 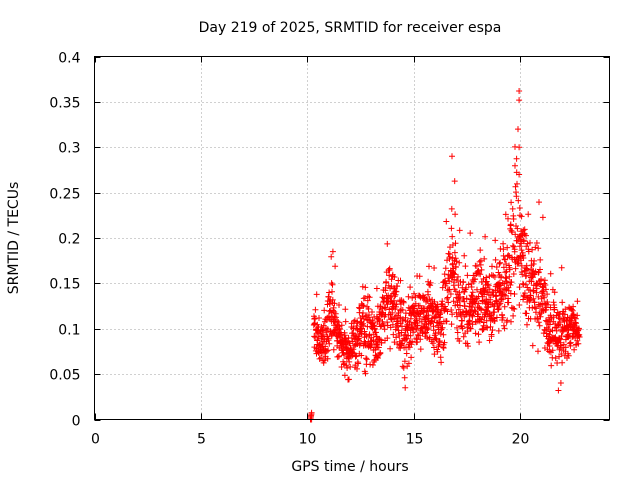 What do you see at coordinates (64, 285) in the screenshot?
I see `y-tick-label: 0.15` at bounding box center [64, 285].